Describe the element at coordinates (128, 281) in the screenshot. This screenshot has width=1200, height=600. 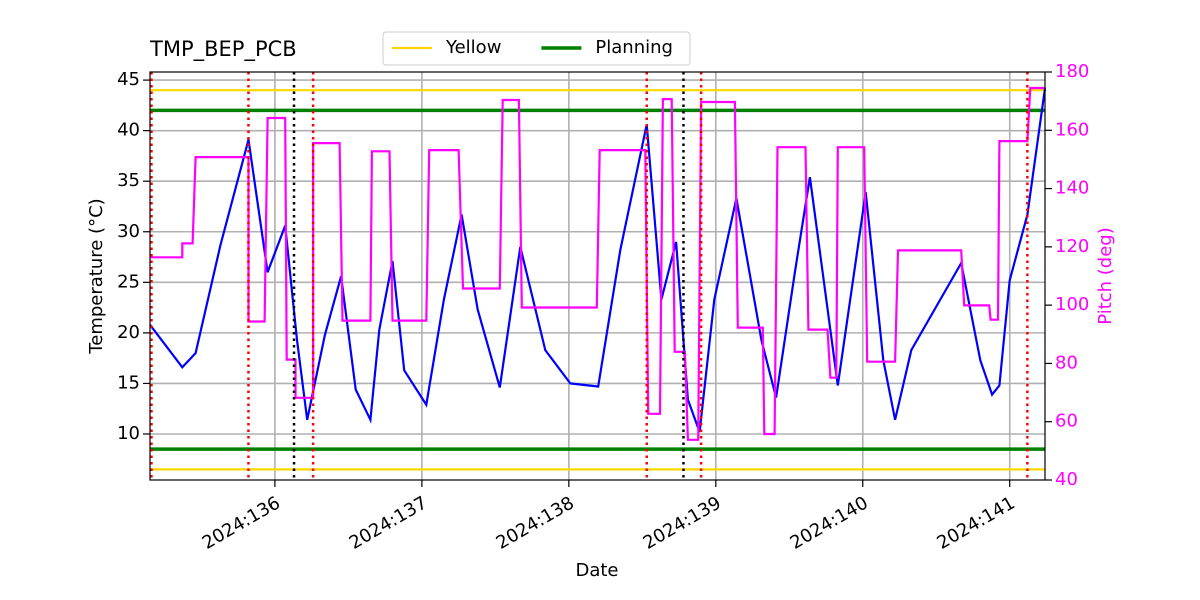
I see `y-tick-label: 25` at that location.